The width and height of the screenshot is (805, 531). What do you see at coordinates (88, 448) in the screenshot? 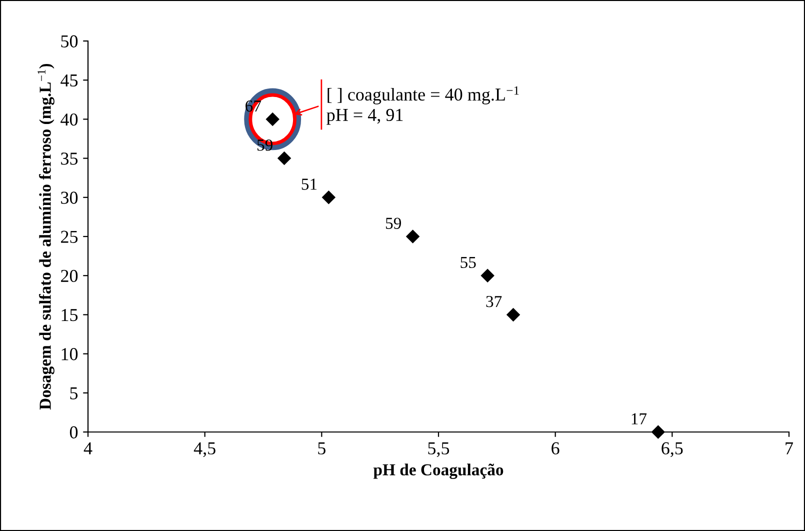
I see `x-tick-label: 4` at bounding box center [88, 448].